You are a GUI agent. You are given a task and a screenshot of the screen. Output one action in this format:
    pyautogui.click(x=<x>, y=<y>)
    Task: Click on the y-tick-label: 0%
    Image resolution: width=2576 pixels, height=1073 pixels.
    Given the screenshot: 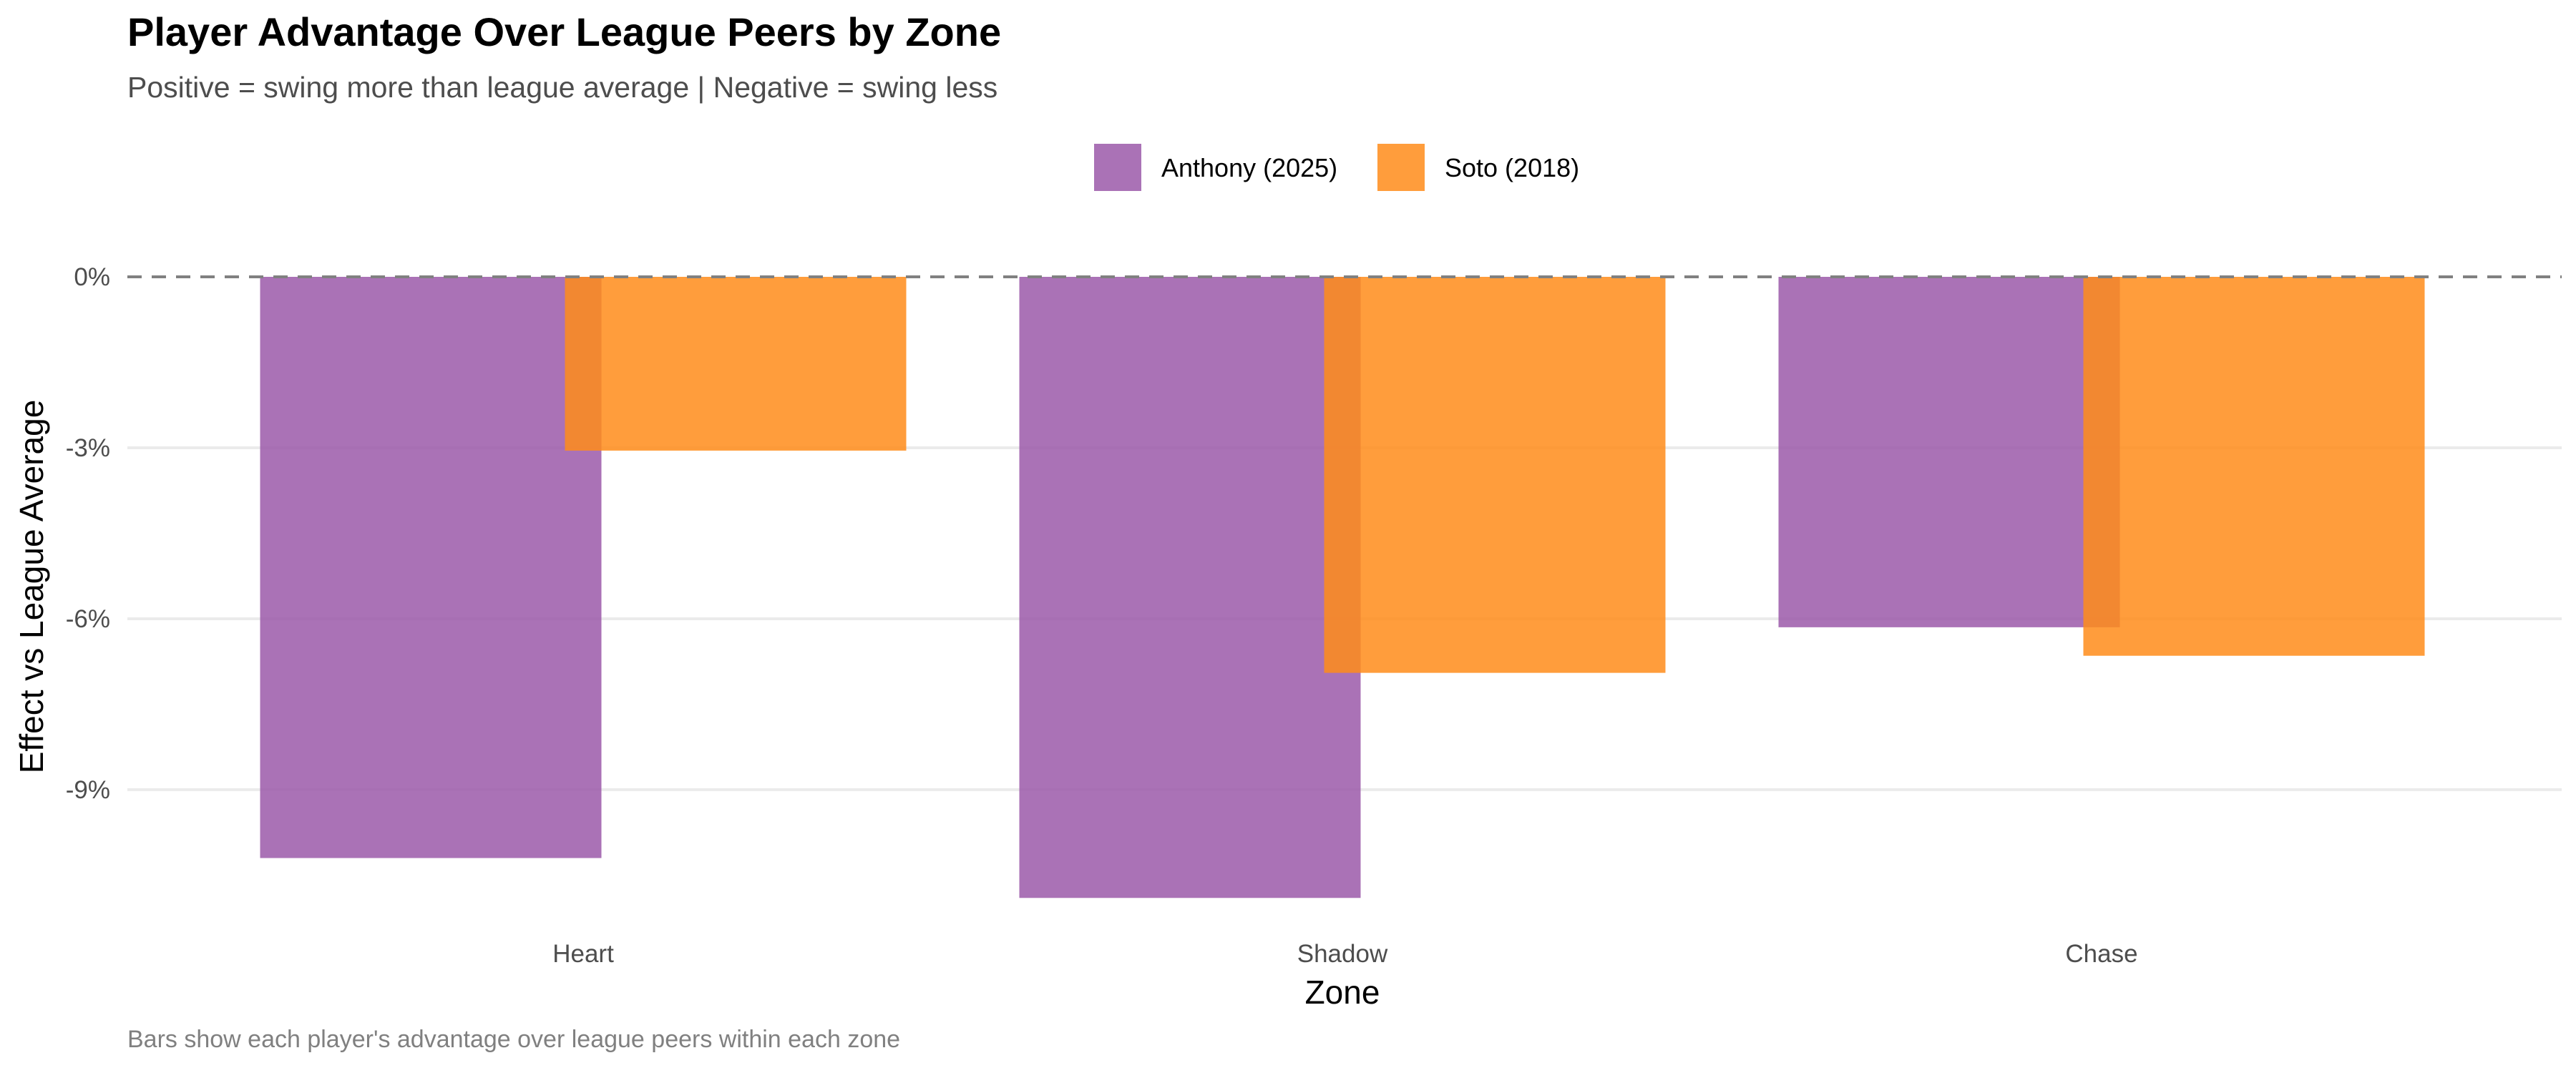 What is the action you would take?
    pyautogui.click(x=92, y=277)
    